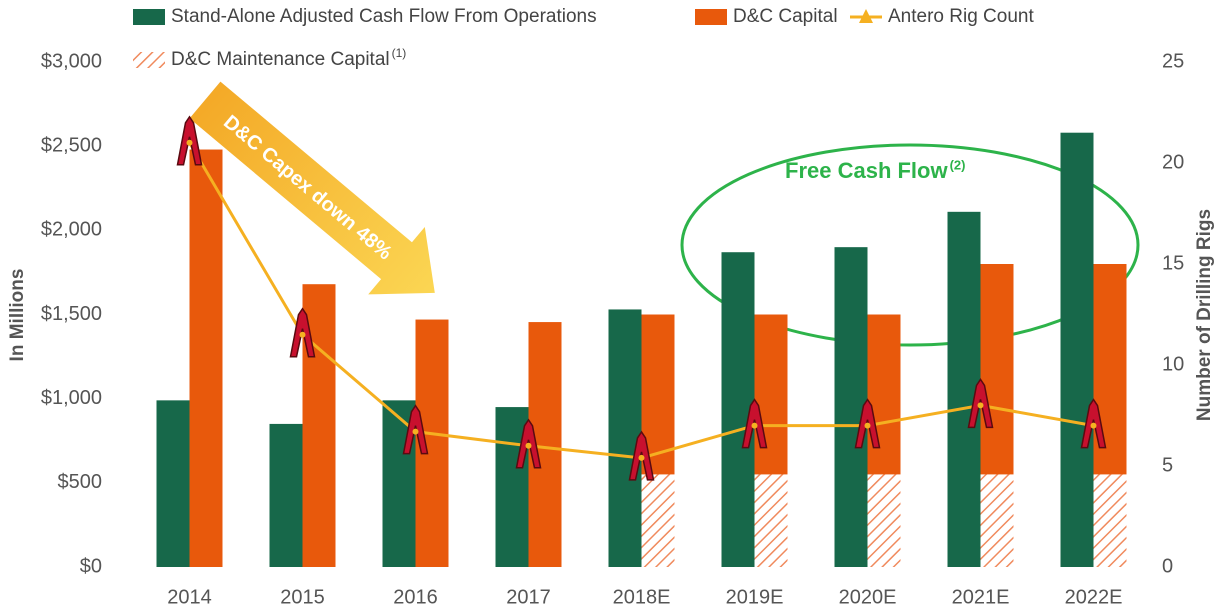 The width and height of the screenshot is (1220, 614). Describe the element at coordinates (868, 597) in the screenshot. I see `x-tick-label: 2020E` at that location.